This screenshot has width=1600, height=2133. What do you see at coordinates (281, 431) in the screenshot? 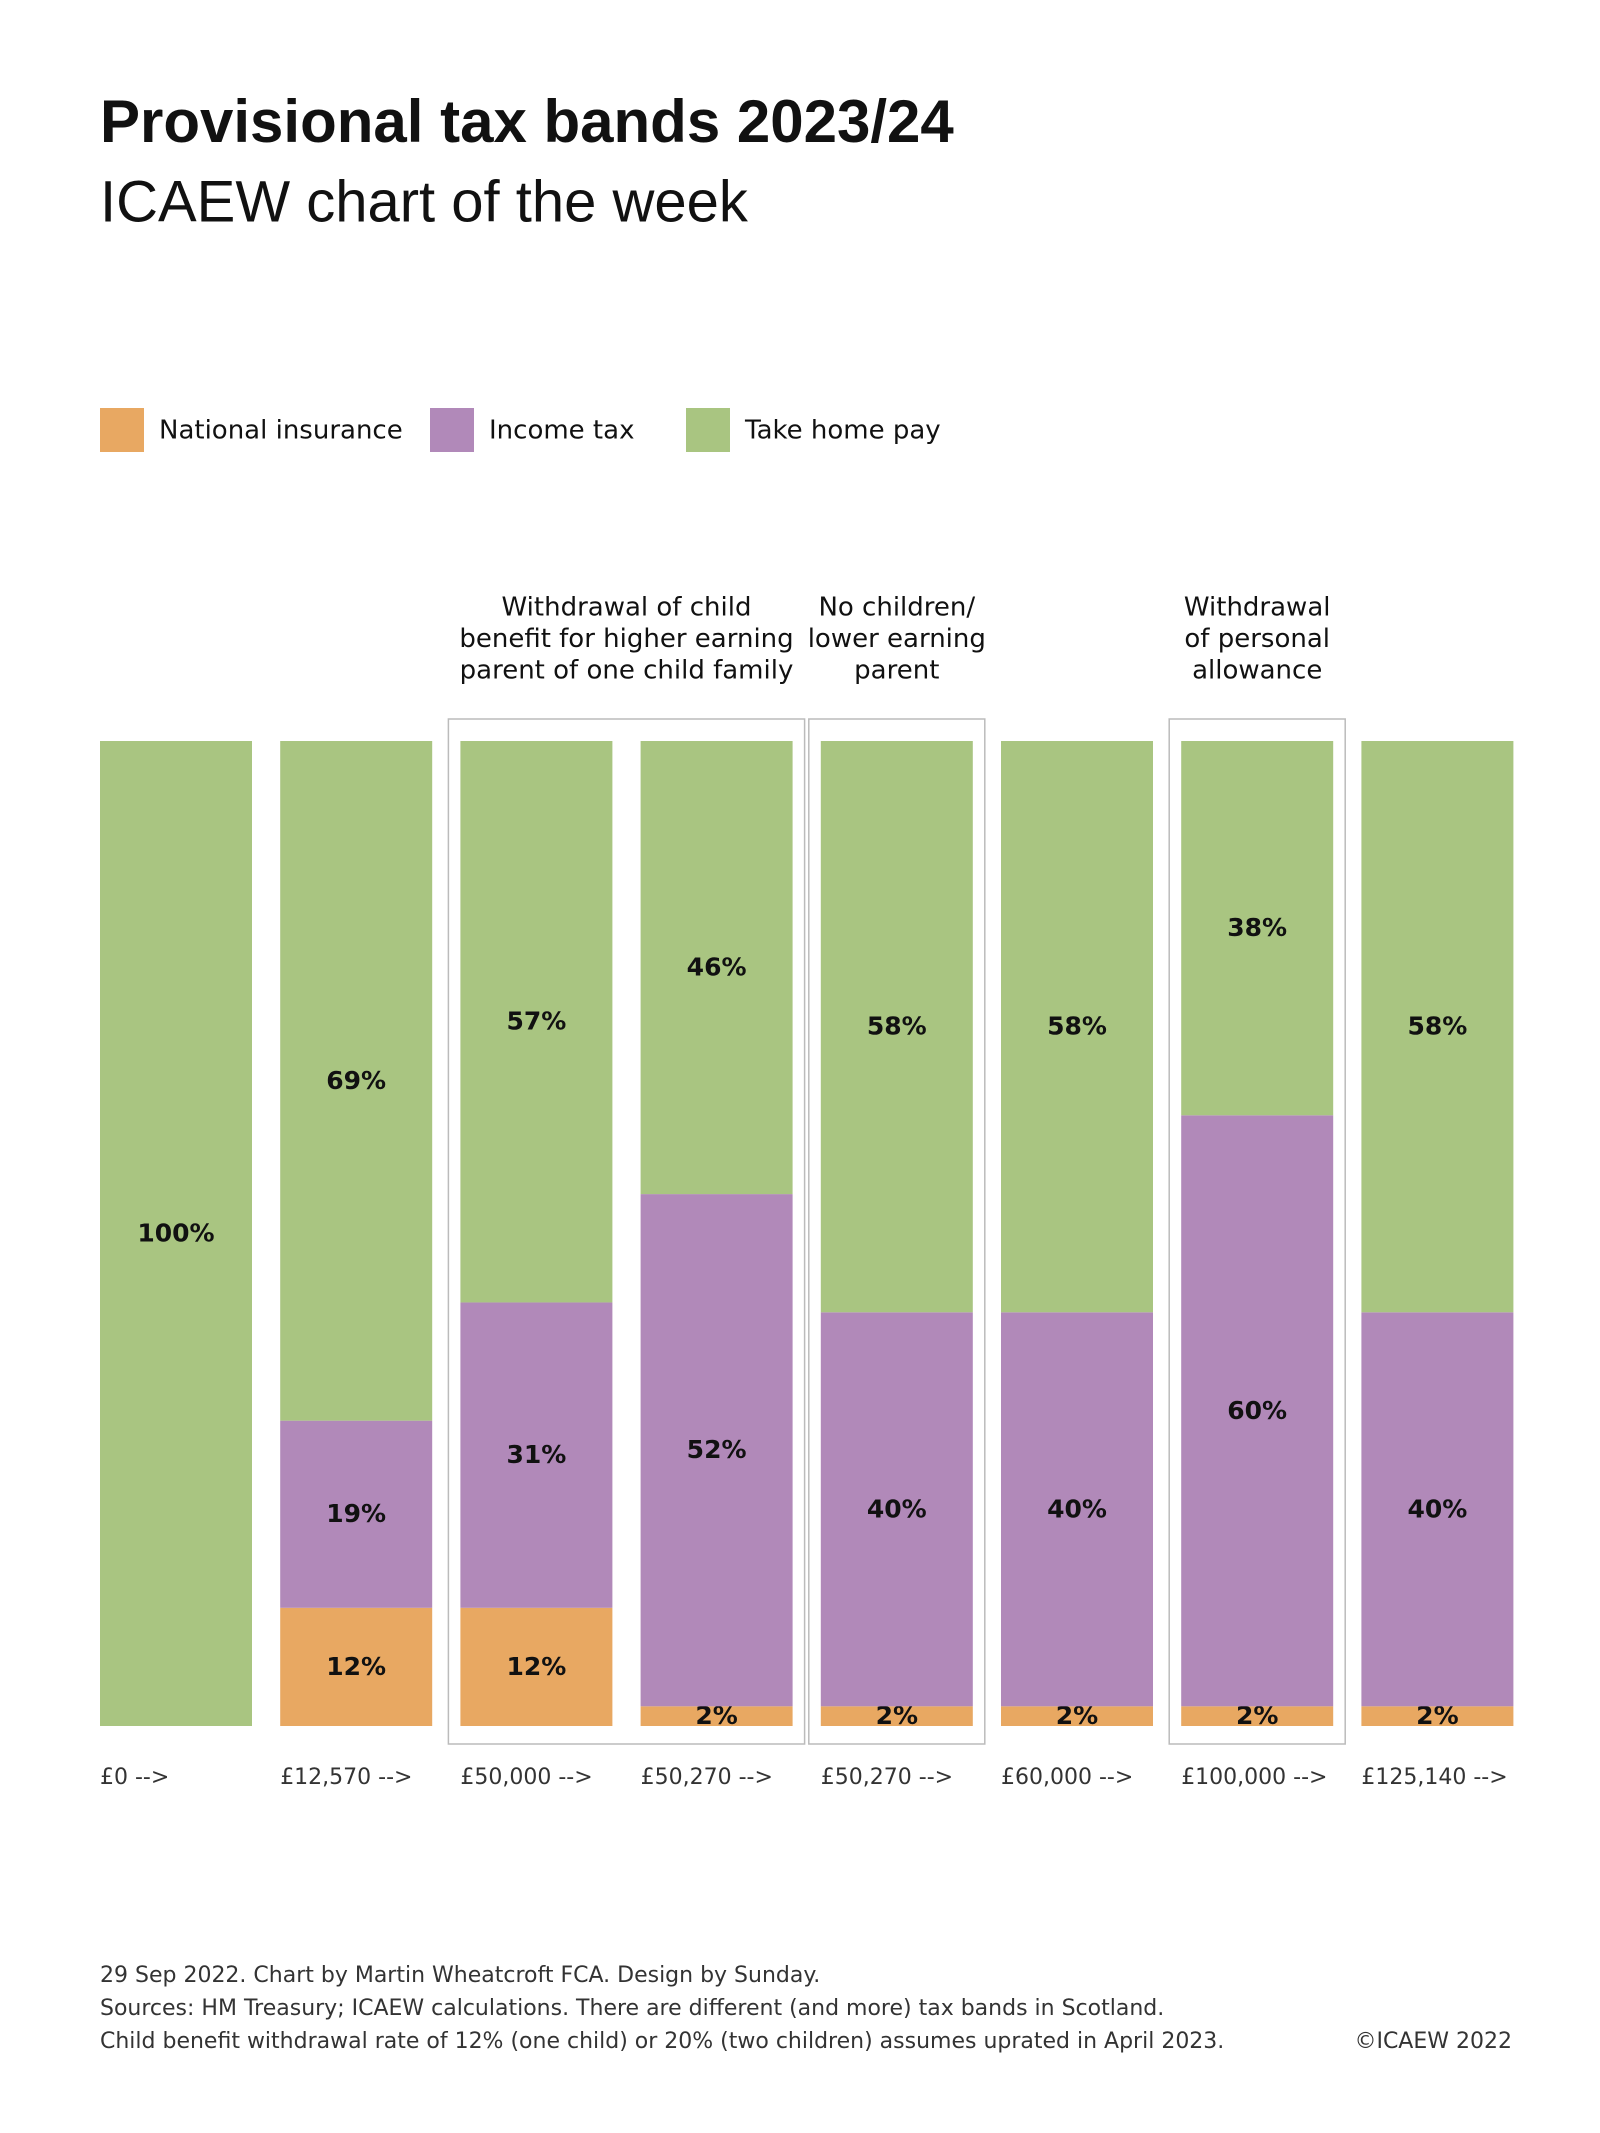
I see `legend-label: National insurance` at bounding box center [281, 431].